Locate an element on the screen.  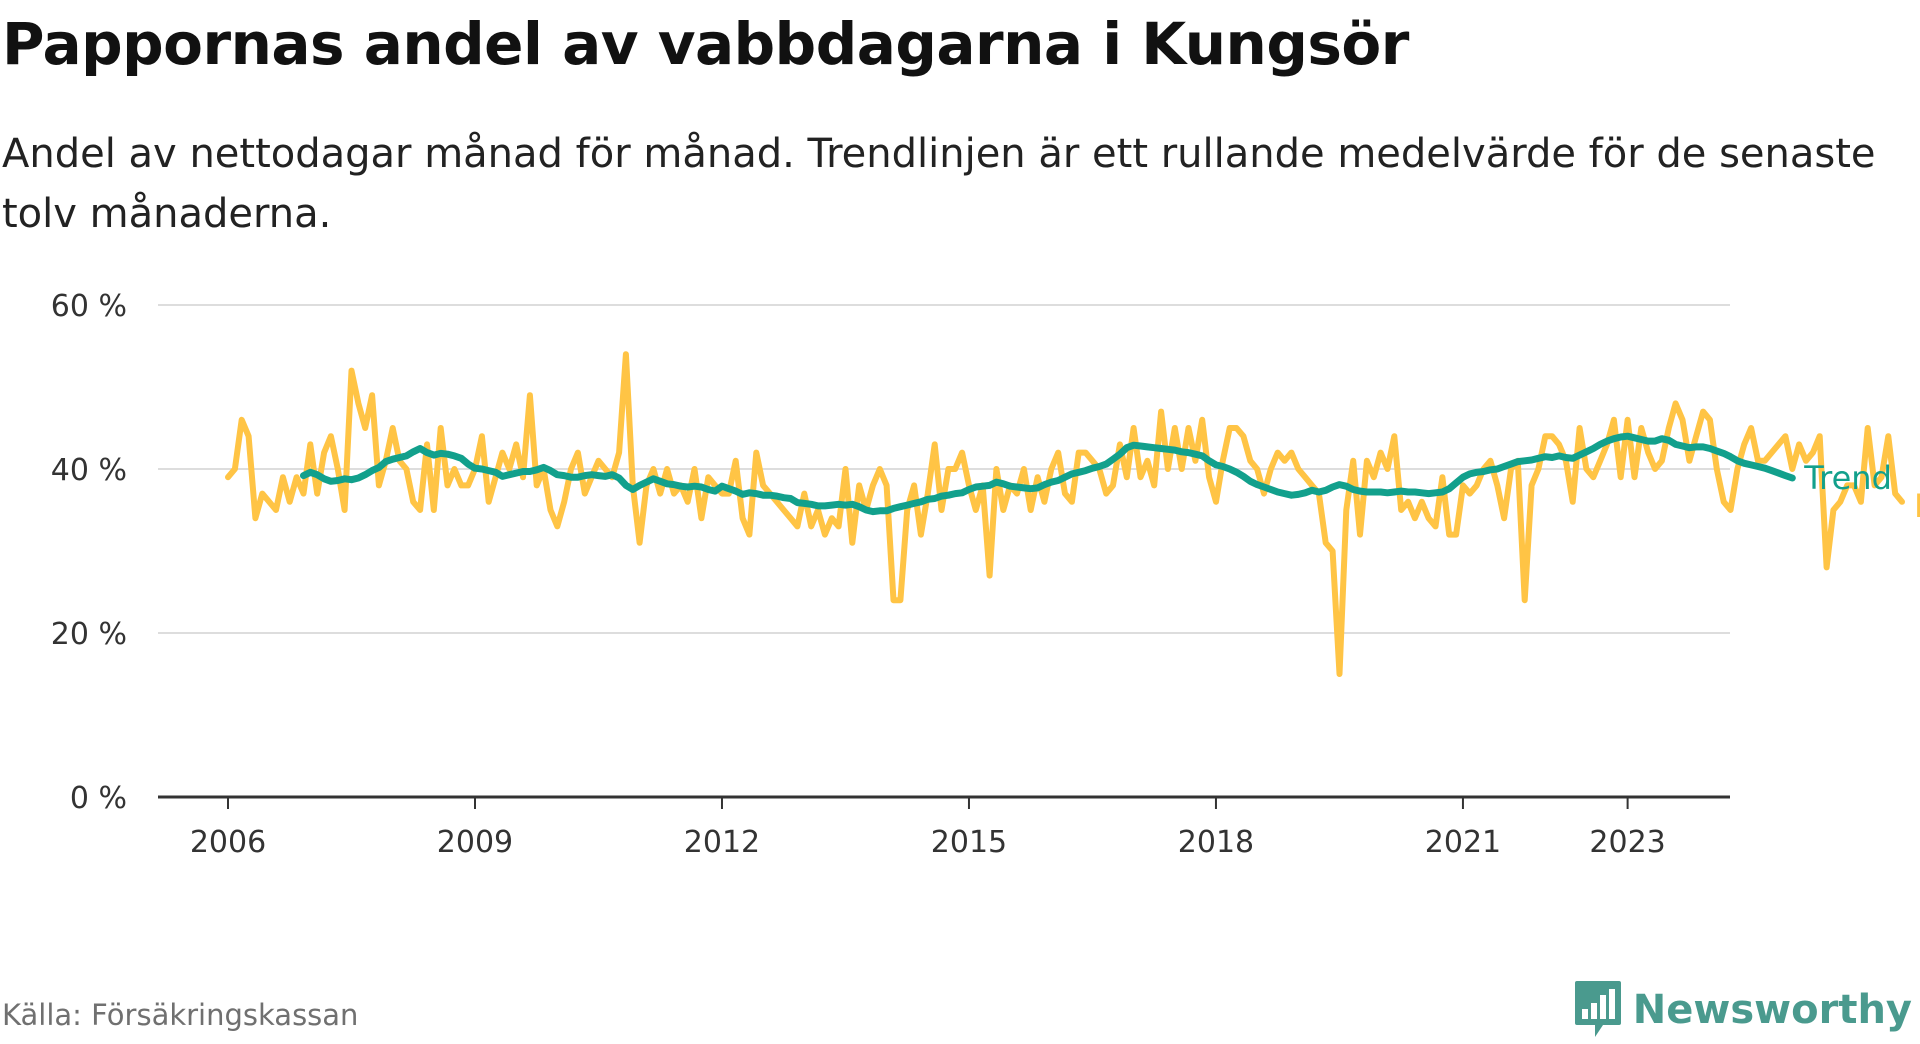
x-tick-label: 2018 is located at coordinates (1216, 842).